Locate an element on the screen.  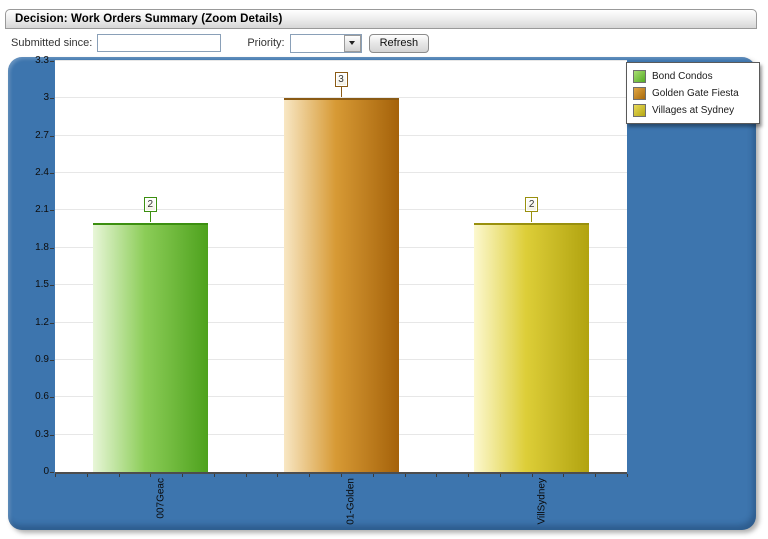
y-axis-label: 2.4 is located at coordinates (42, 173).